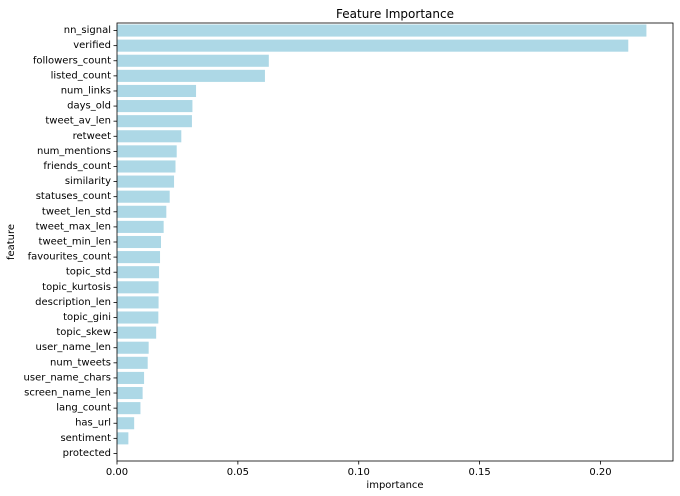 The height and width of the screenshot is (496, 680). Describe the element at coordinates (138, 302) in the screenshot. I see `bar-description-len` at that location.